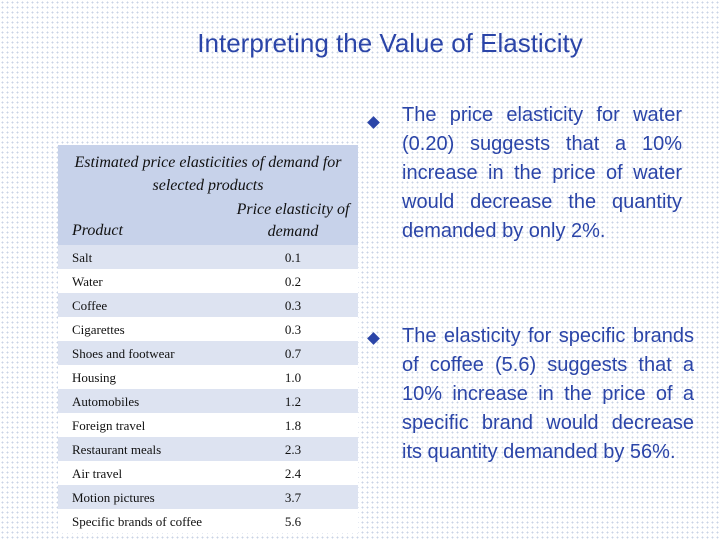  What do you see at coordinates (208, 521) in the screenshot?
I see `table-row: Specific brands of coffee 5.6` at bounding box center [208, 521].